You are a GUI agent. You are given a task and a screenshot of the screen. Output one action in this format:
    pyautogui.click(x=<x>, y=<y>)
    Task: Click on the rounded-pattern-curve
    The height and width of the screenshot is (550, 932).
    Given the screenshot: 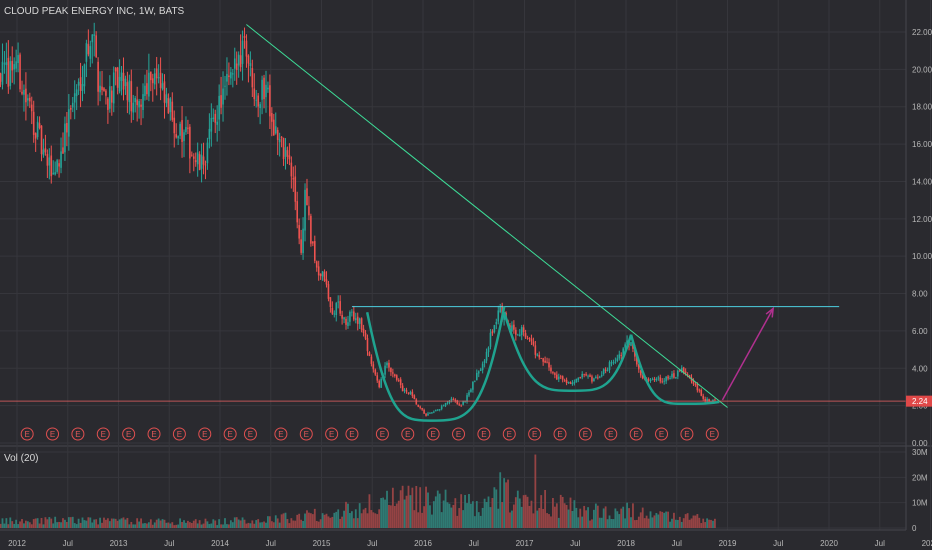 What is the action you would take?
    pyautogui.click(x=674, y=370)
    